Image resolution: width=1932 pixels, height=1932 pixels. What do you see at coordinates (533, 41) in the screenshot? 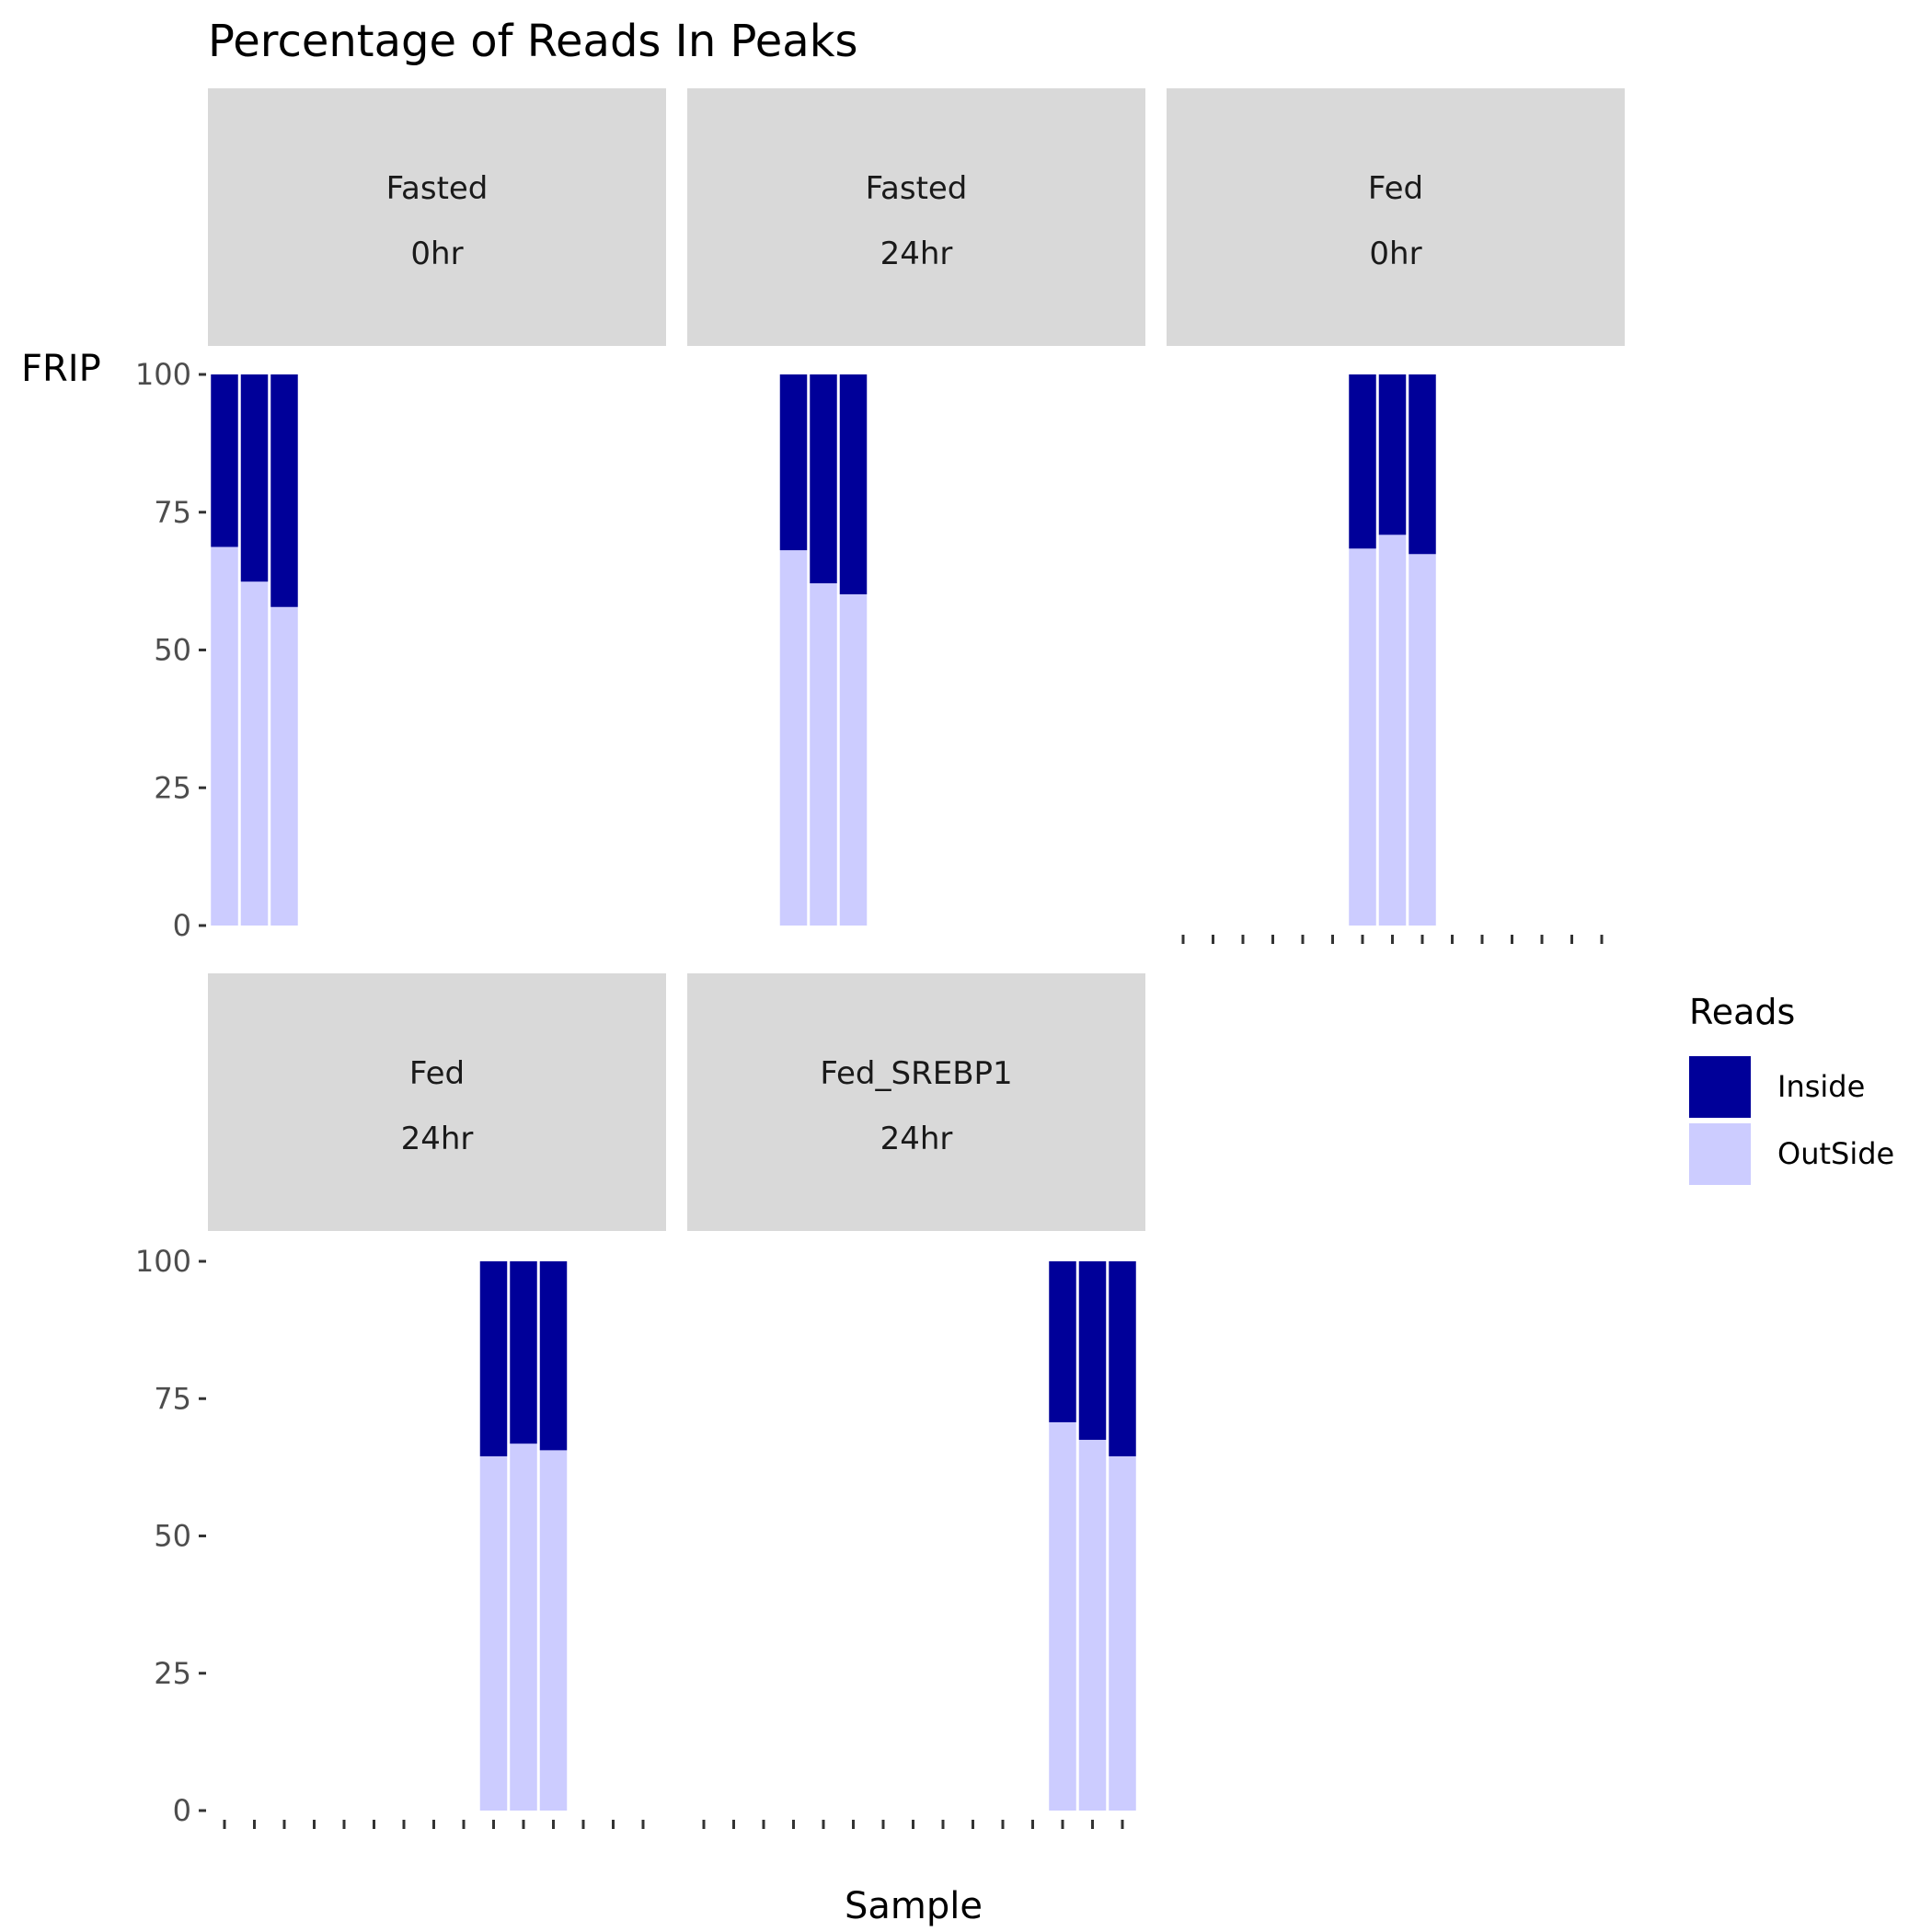
I see `chart-title: Percentage of Reads In Peaks` at bounding box center [533, 41].